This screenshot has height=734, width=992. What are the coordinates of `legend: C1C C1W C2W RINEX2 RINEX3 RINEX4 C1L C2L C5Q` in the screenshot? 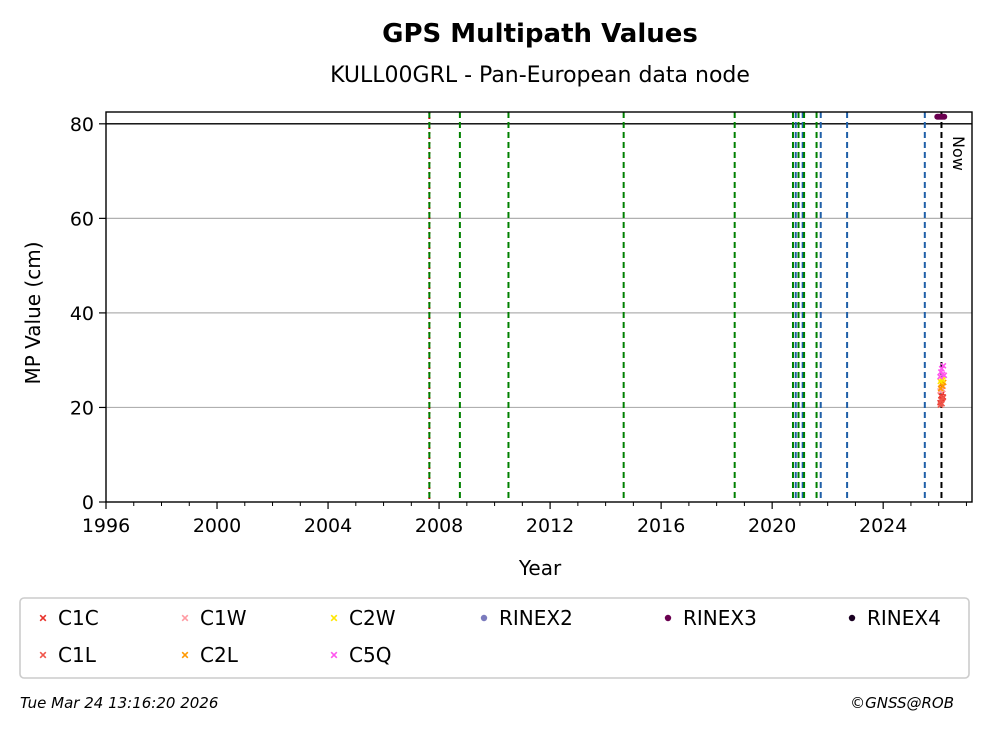 It's located at (494, 638).